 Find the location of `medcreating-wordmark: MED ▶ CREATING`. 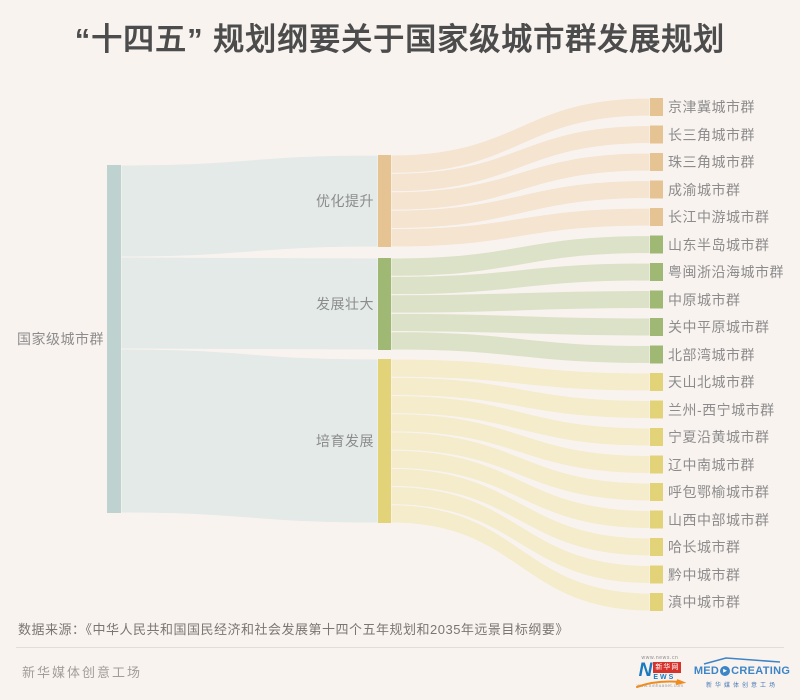

medcreating-wordmark: MED ▶ CREATING is located at coordinates (742, 670).